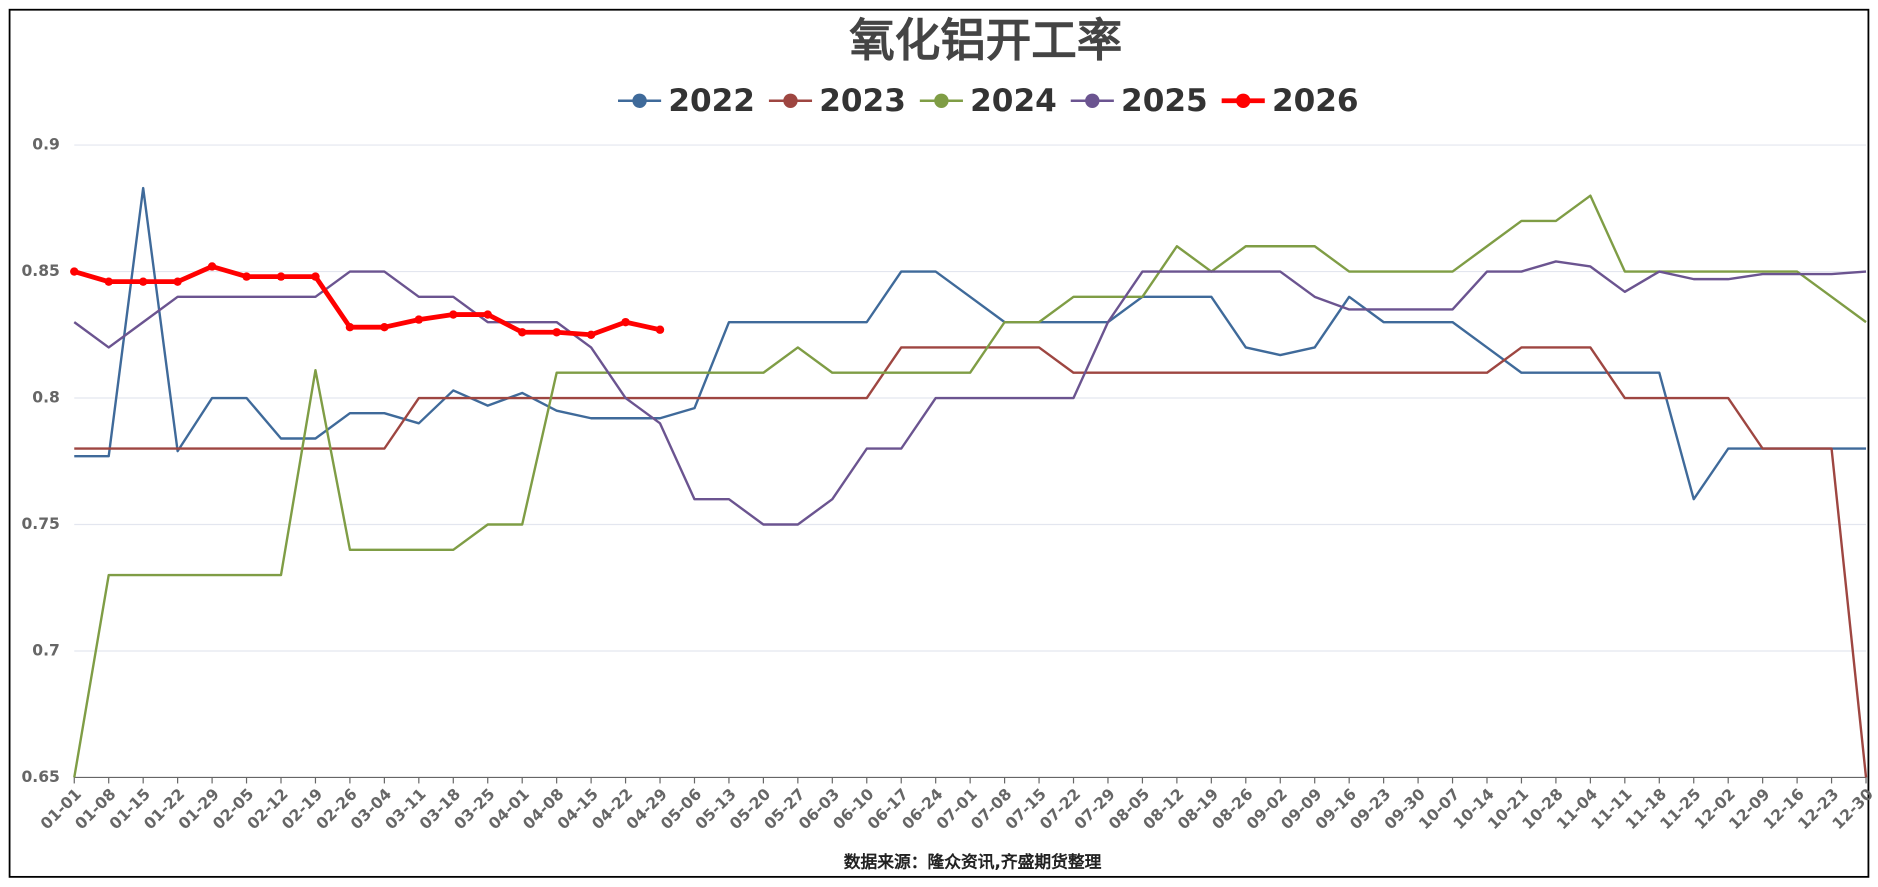 This screenshot has height=887, width=1878. What do you see at coordinates (1315, 101) in the screenshot?
I see `legend-label: 2026` at bounding box center [1315, 101].